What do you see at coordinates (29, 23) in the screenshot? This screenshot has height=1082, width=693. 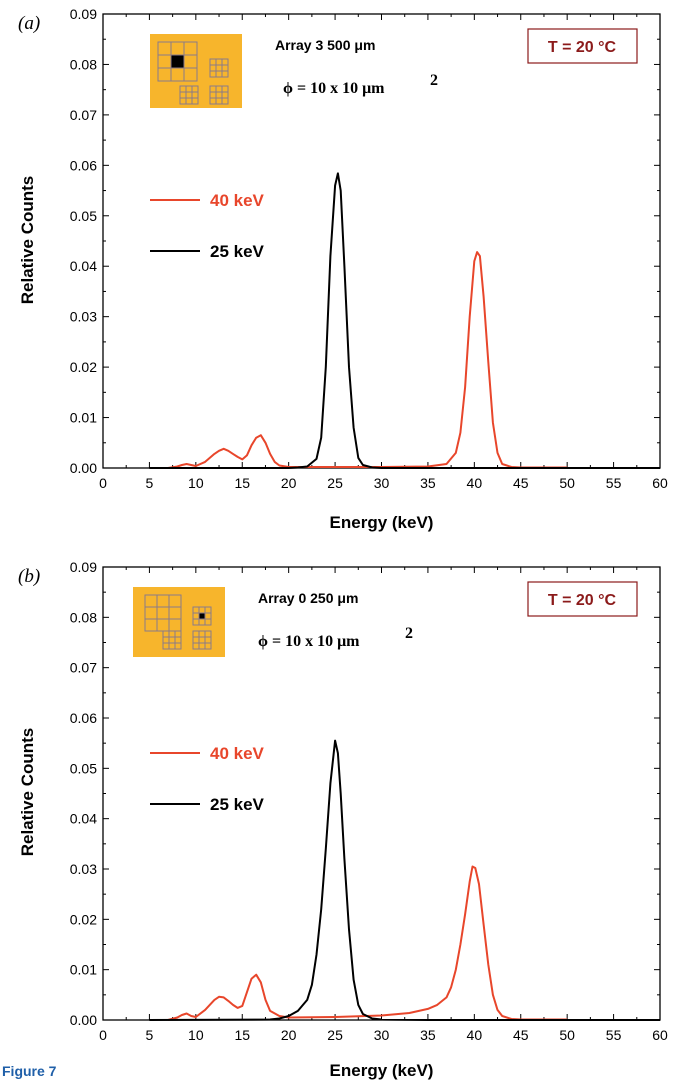 I see `panel-label: (a)` at bounding box center [29, 23].